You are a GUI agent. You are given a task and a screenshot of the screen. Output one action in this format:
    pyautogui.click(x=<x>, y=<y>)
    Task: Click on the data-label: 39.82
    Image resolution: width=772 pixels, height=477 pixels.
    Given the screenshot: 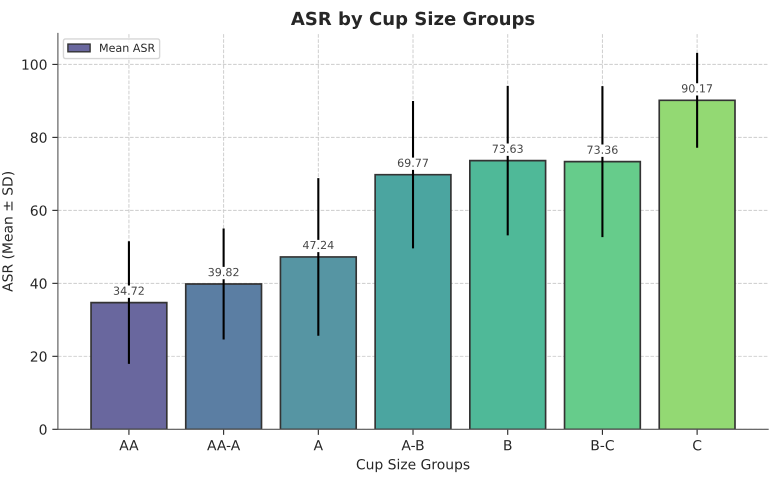 What is the action you would take?
    pyautogui.click(x=223, y=272)
    